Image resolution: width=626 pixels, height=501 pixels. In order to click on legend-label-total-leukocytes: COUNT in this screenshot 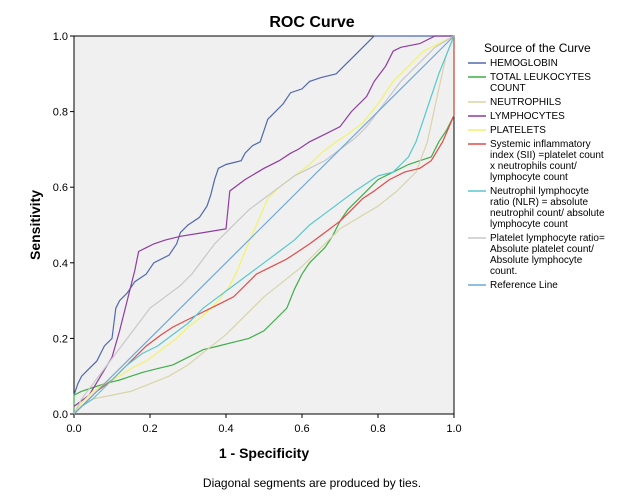, I will do `click(508, 88)`.